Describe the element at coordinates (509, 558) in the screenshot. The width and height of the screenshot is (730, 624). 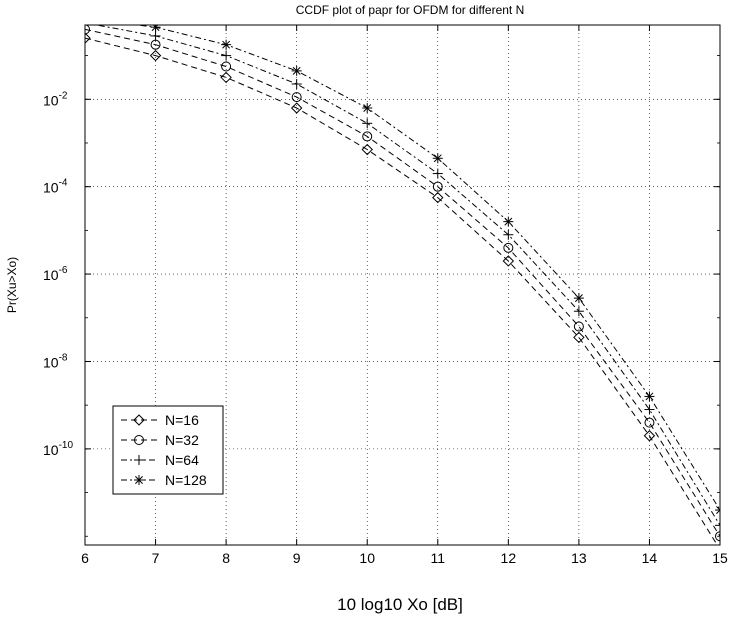
I see `x-tick-label: 12` at that location.